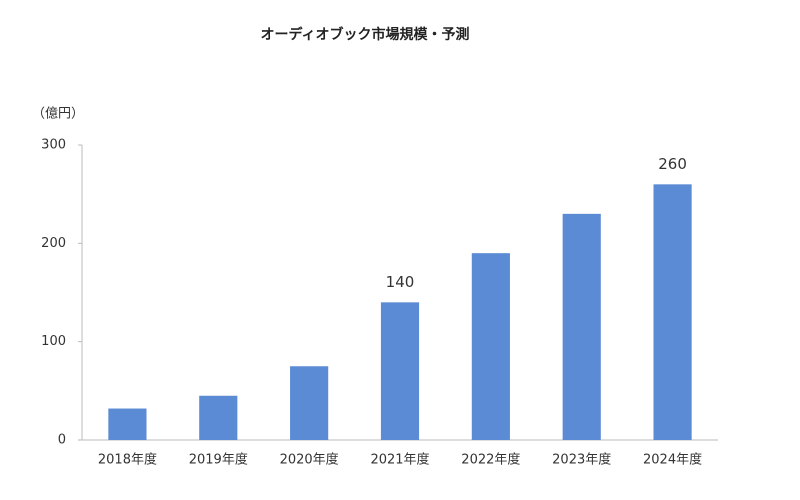  What do you see at coordinates (364, 34) in the screenshot?
I see `chart-title: オーディオブック市場規模・予測` at bounding box center [364, 34].